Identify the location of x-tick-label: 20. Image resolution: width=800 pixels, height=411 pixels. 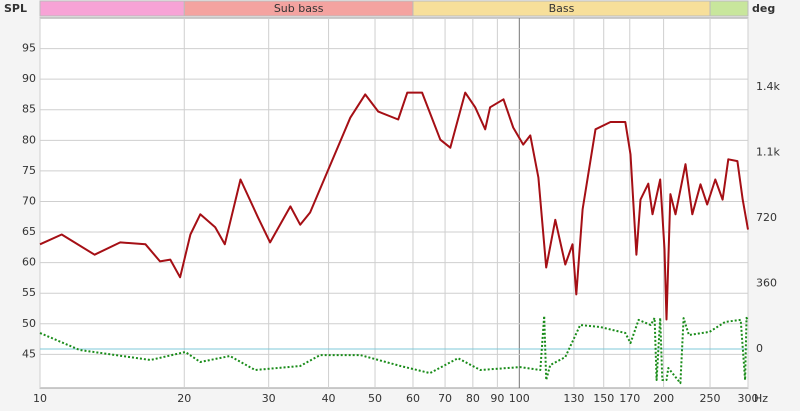
(184, 398).